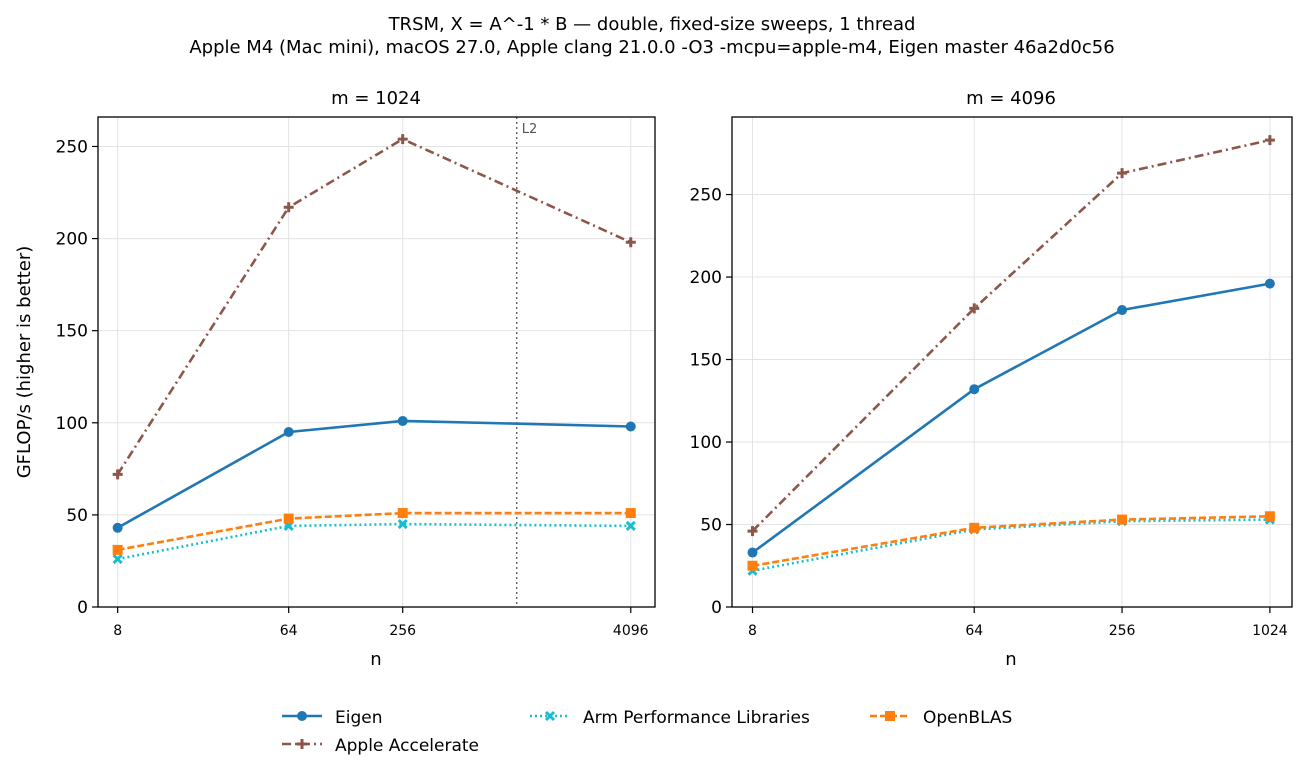  Describe the element at coordinates (332, 718) in the screenshot. I see `legend-item-eigen: Eigen` at that location.